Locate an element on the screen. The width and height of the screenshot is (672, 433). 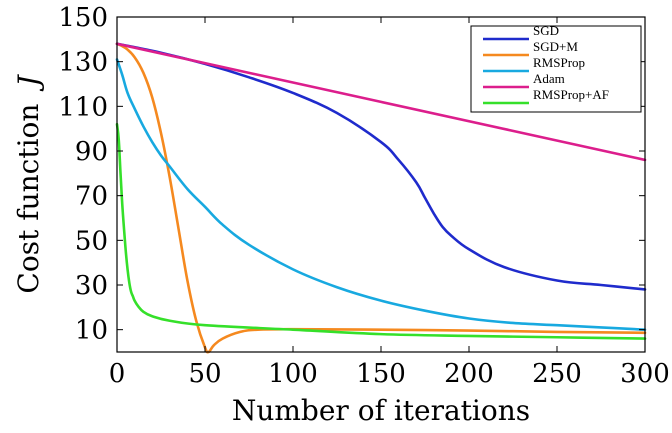
y-tick-label-1: 30 is located at coordinates (91, 286).